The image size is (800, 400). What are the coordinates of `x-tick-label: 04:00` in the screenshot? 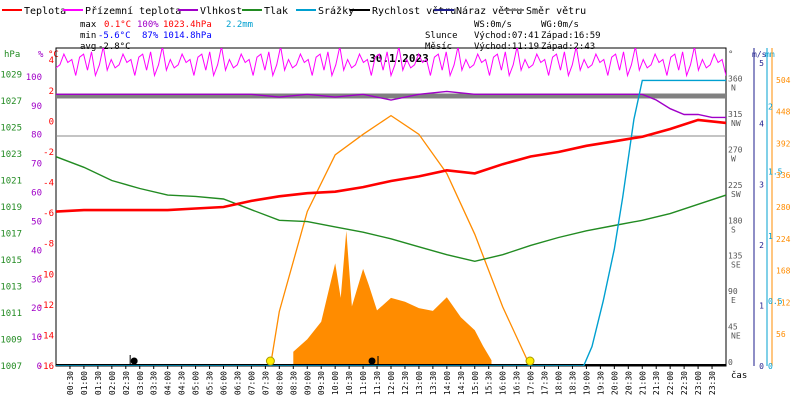 It's located at (168, 383).